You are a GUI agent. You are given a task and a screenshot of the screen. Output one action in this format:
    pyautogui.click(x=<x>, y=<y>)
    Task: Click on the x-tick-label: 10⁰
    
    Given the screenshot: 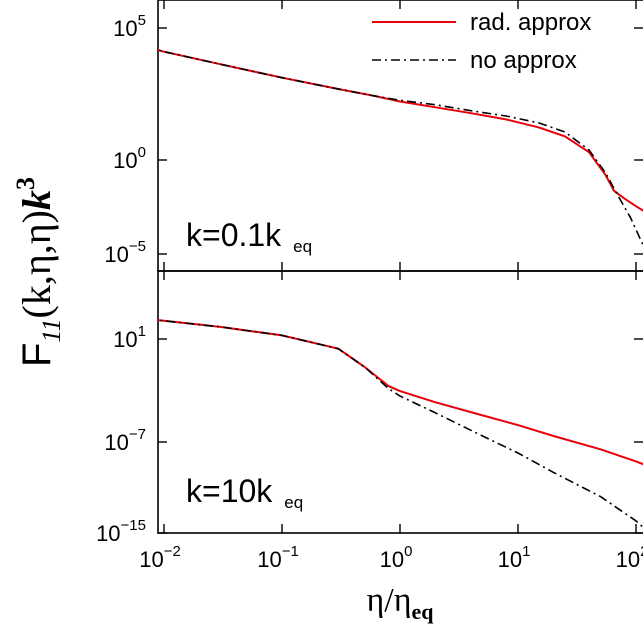 What is the action you would take?
    pyautogui.click(x=396, y=557)
    